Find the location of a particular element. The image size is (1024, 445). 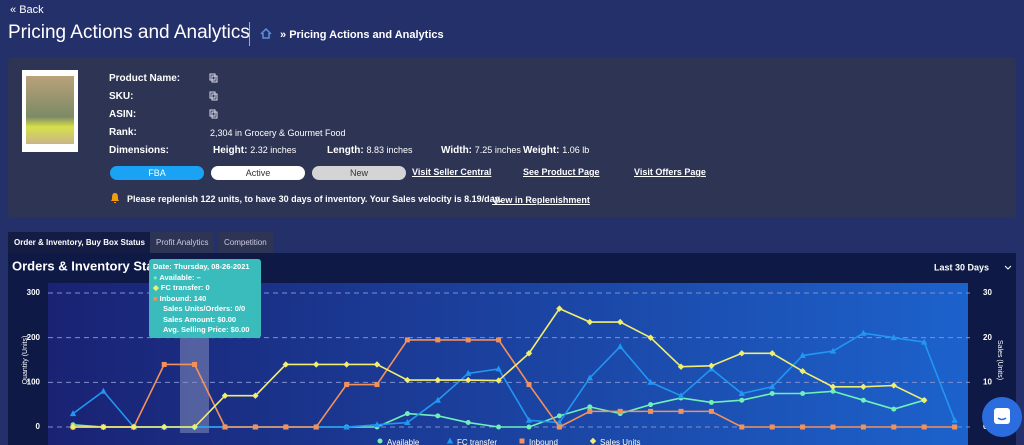

tooltip-line: Date: Thursday, 08-26-2021 is located at coordinates (201, 266).